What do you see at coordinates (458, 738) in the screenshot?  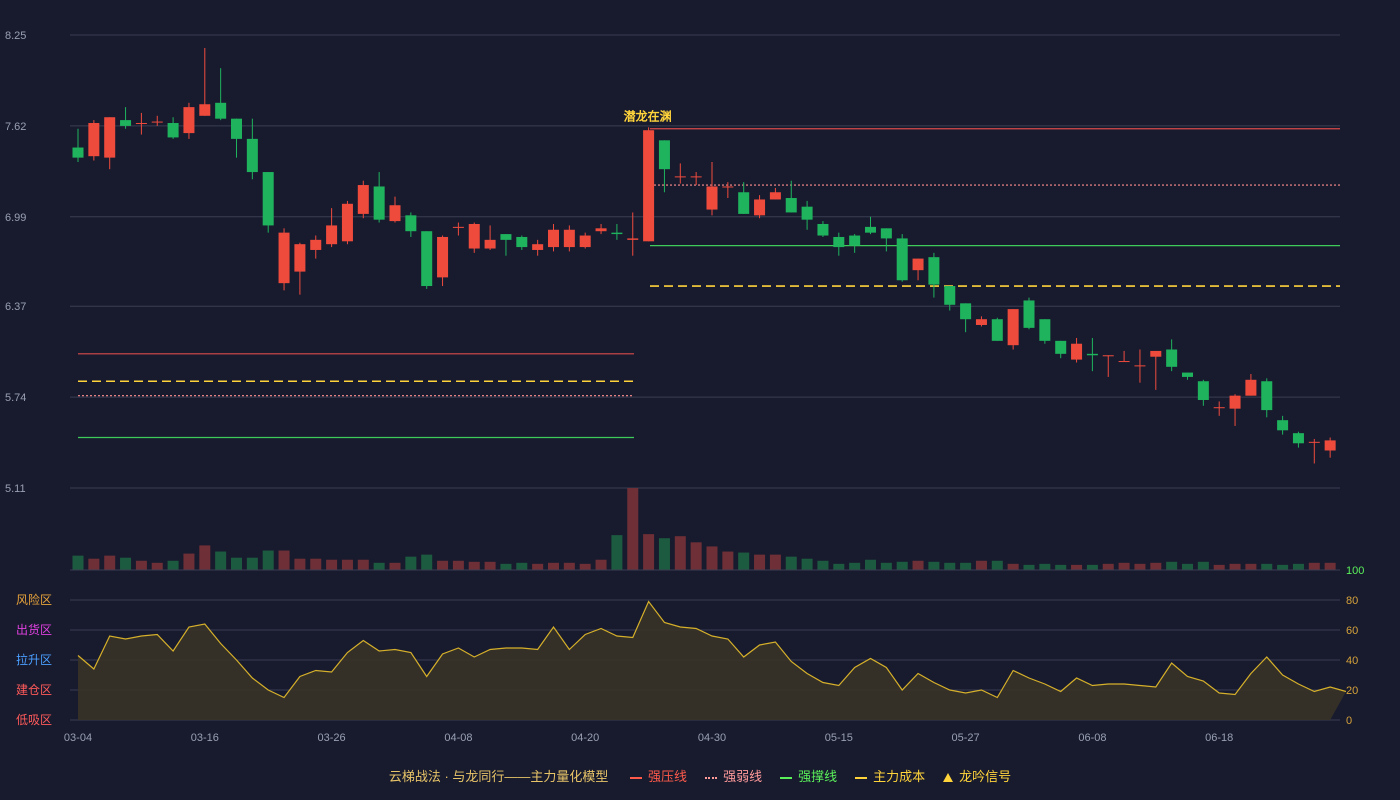 I see `x-tick-label: 04-08` at bounding box center [458, 738].